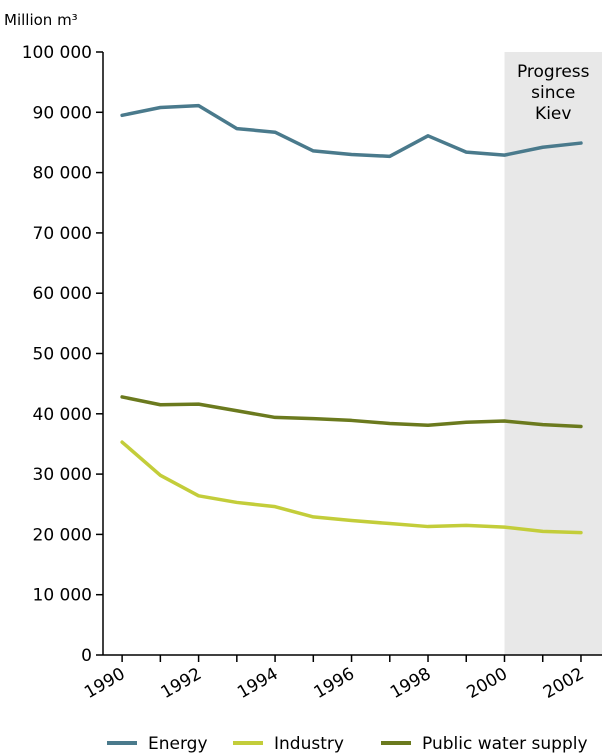  What do you see at coordinates (62, 415) in the screenshot?
I see `y-tick-label: 40 000` at bounding box center [62, 415].